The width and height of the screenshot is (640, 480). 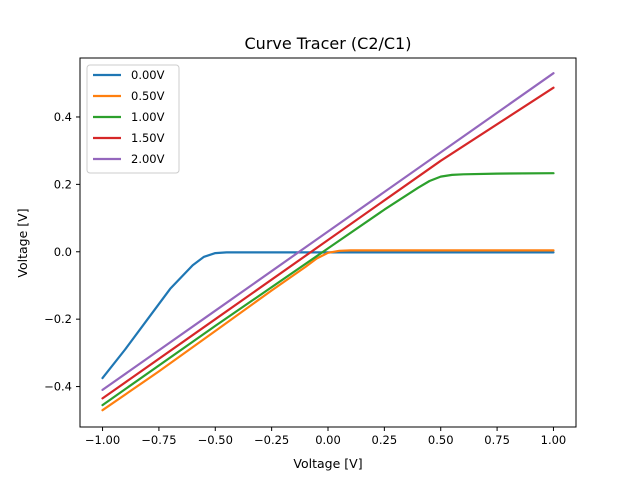 What do you see at coordinates (497, 440) in the screenshot?
I see `x-tick-label: 0.75` at bounding box center [497, 440].